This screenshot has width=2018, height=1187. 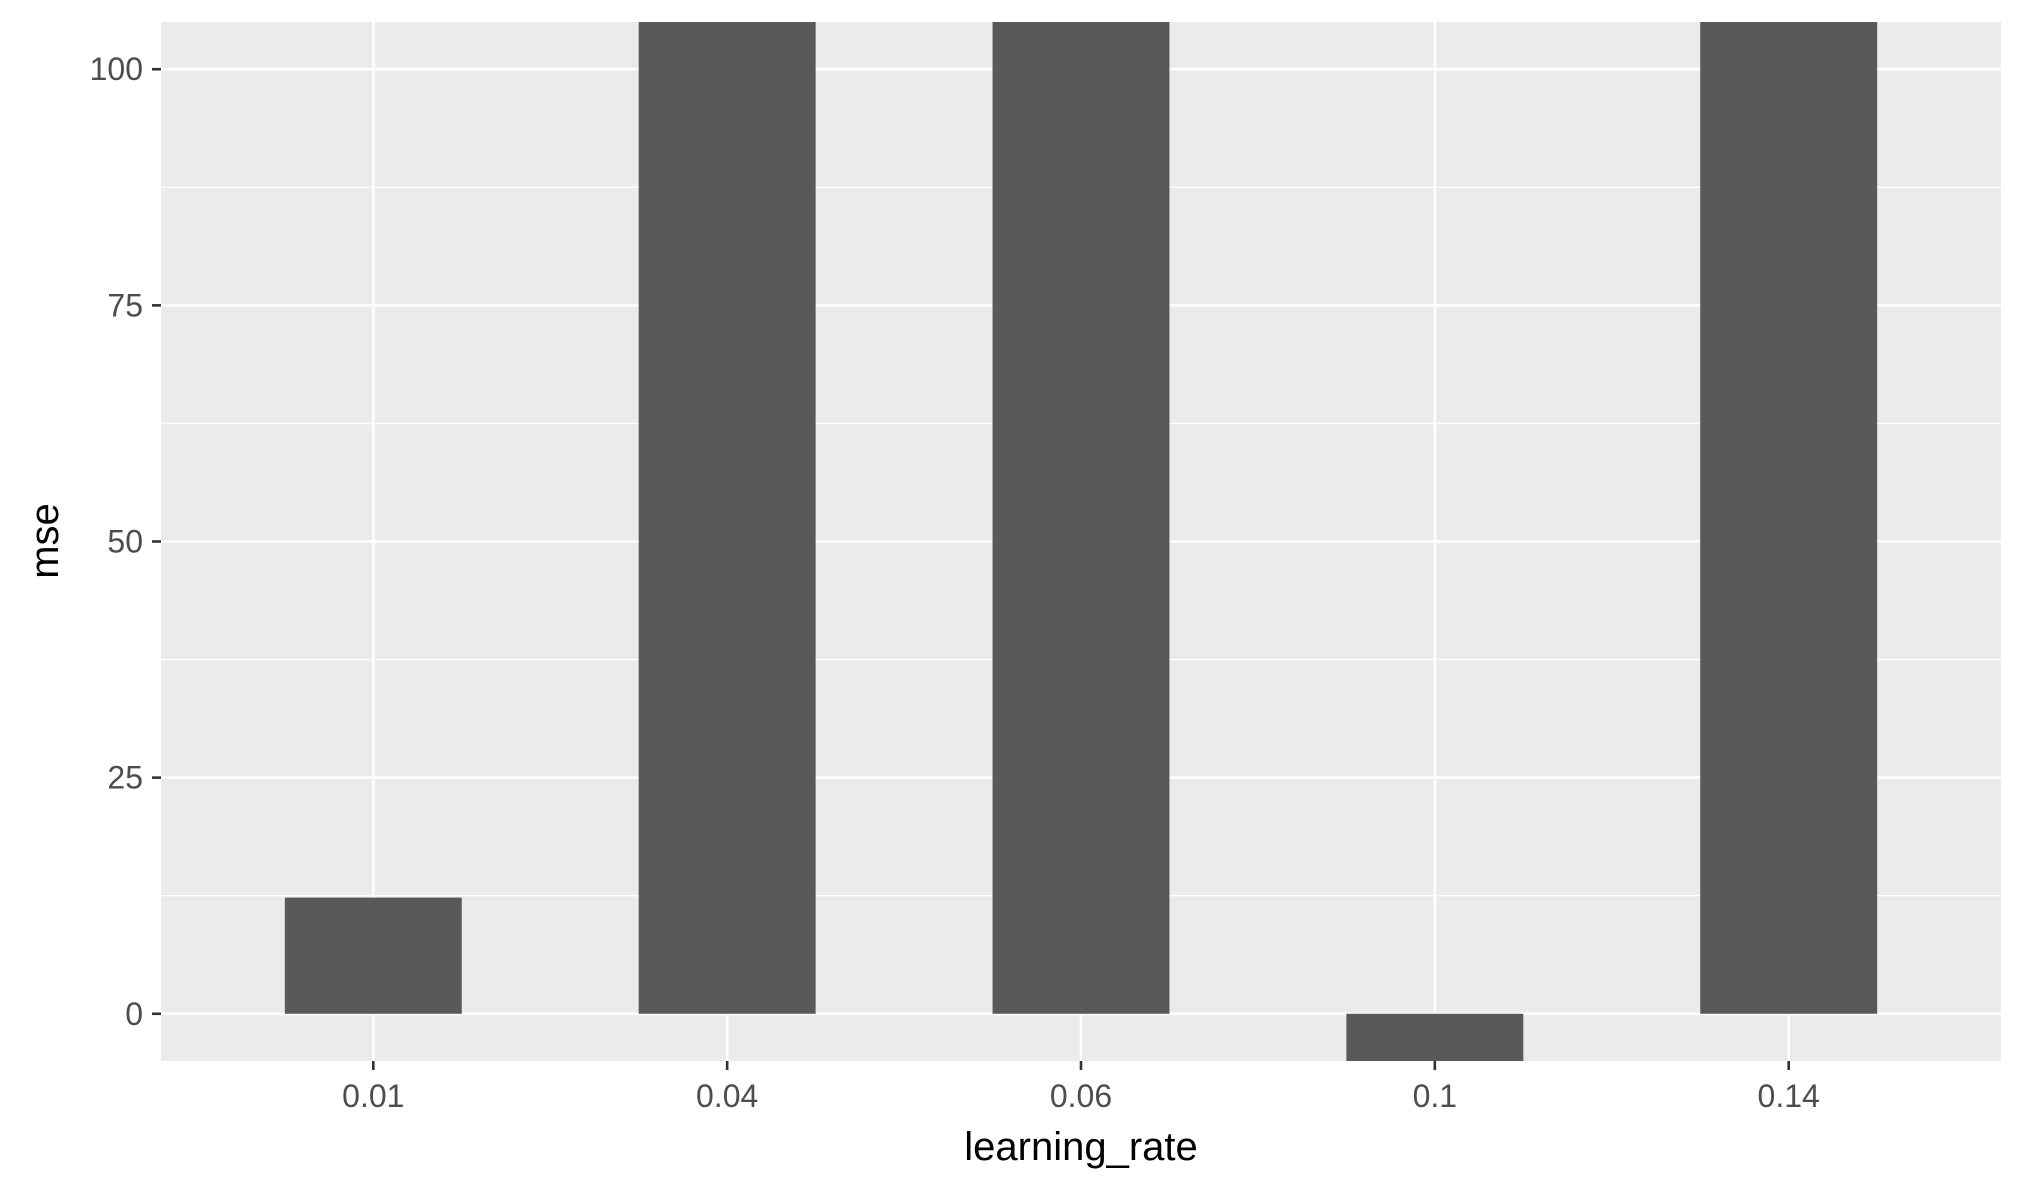 I want to click on y-axis-title: mse, so click(x=45, y=541).